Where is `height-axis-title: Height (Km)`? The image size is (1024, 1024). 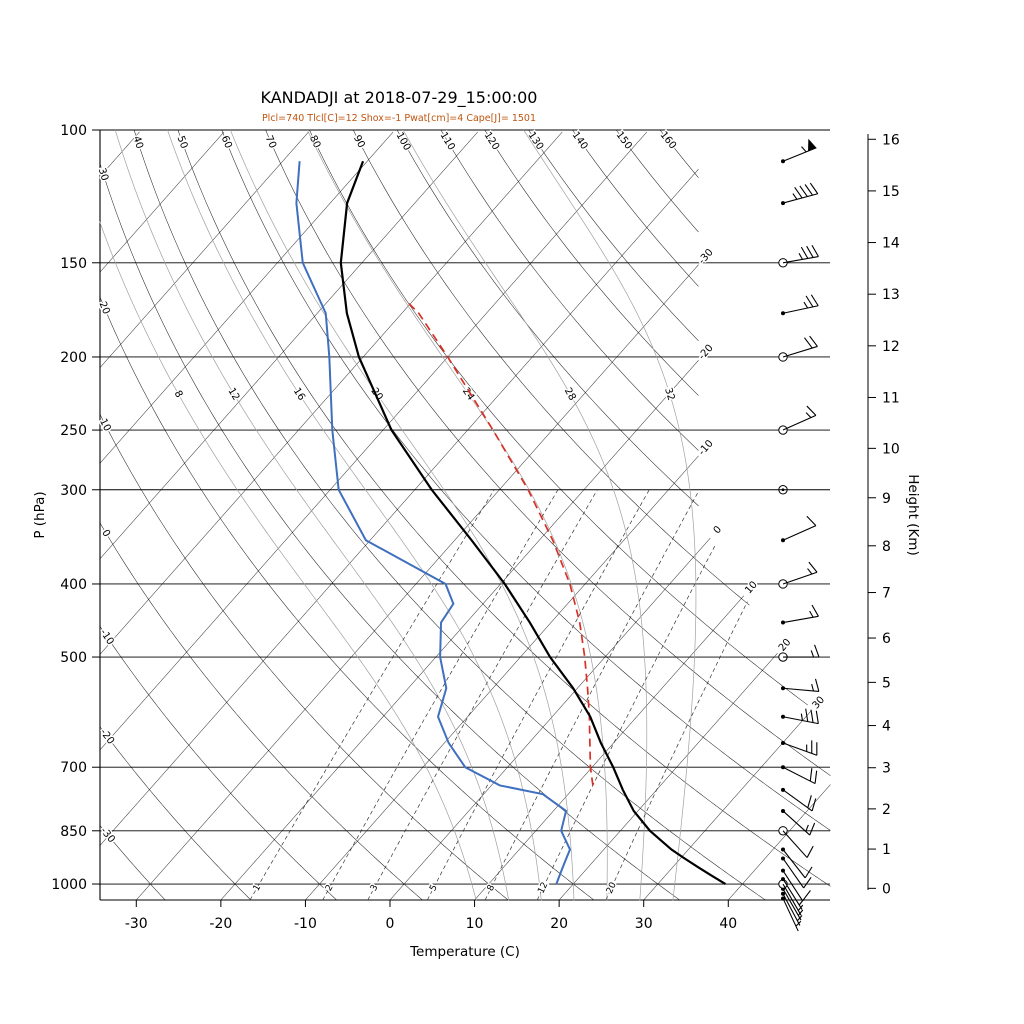
height-axis-title: Height (Km) is located at coordinates (913, 514).